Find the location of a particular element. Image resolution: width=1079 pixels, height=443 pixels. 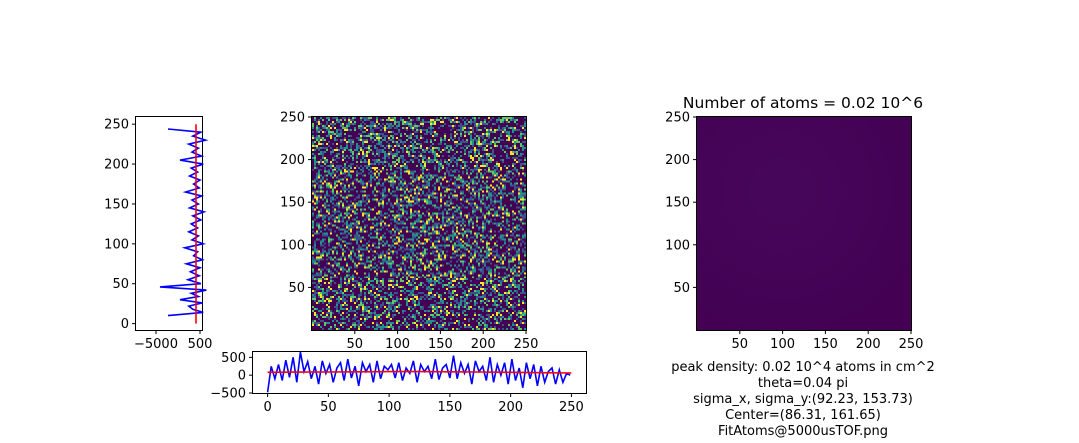

horizontal-profile-xtick-label: 50 is located at coordinates (328, 407).